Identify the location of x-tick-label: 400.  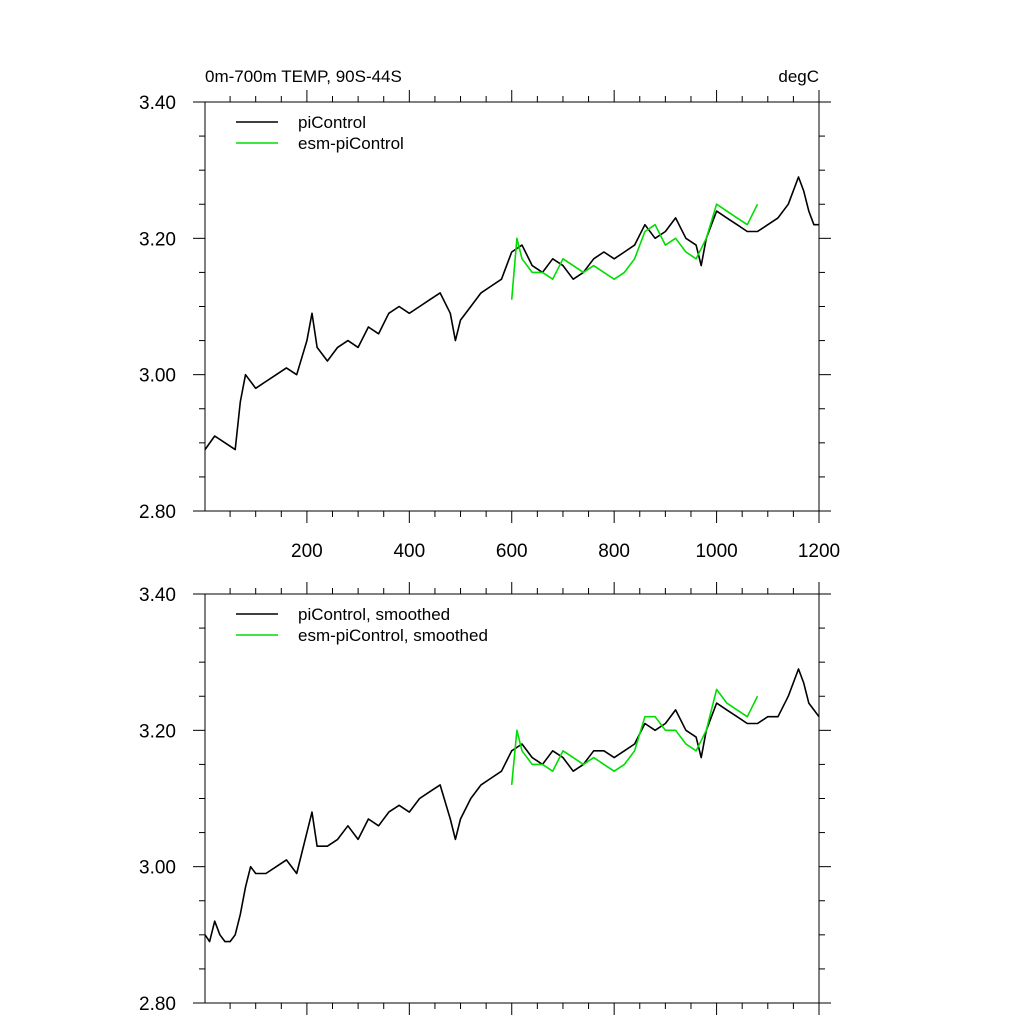
(409, 551).